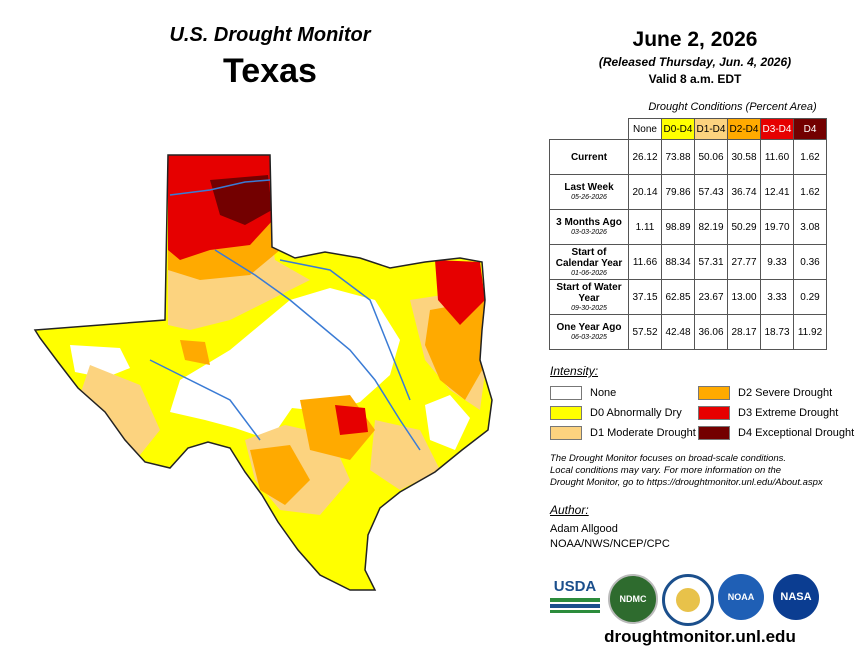 The image size is (864, 668). Describe the element at coordinates (810, 297) in the screenshot. I see `table-cell: 0.29` at that location.